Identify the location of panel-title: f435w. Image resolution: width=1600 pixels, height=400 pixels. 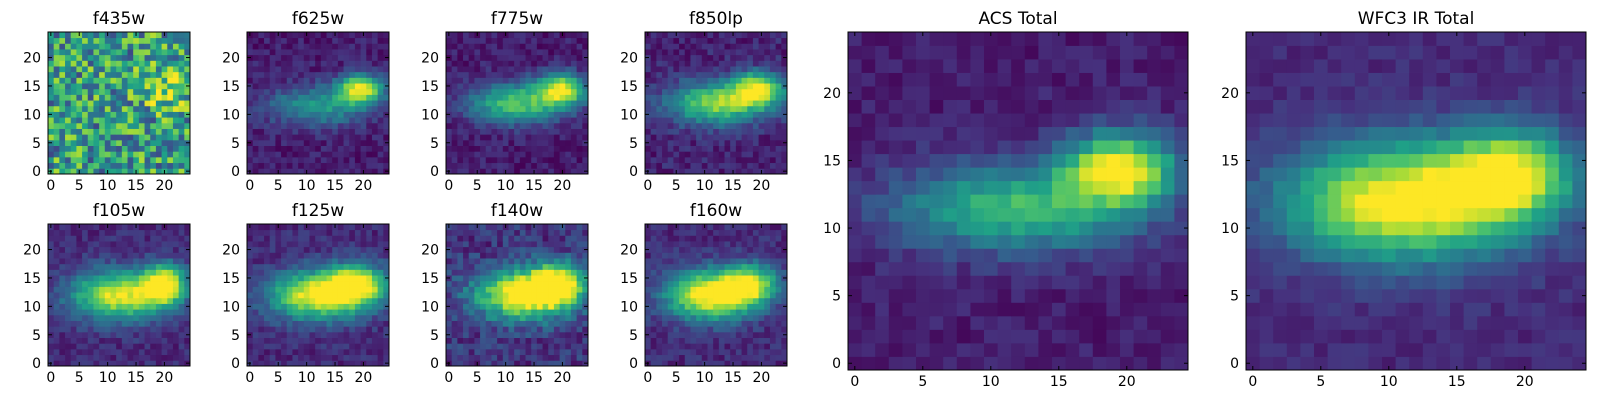
(119, 19).